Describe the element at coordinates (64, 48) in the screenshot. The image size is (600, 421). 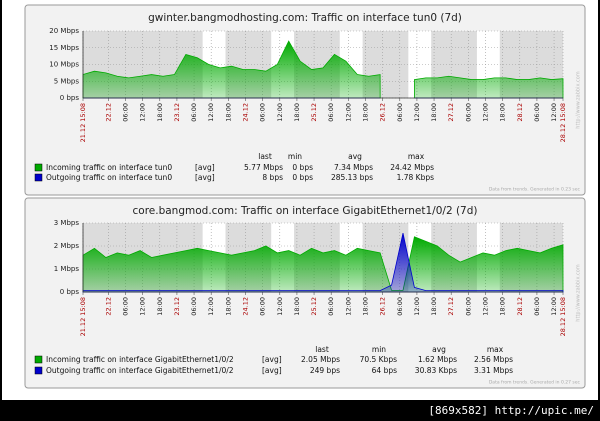
I see `y-tick-label: 15 Mbps` at that location.